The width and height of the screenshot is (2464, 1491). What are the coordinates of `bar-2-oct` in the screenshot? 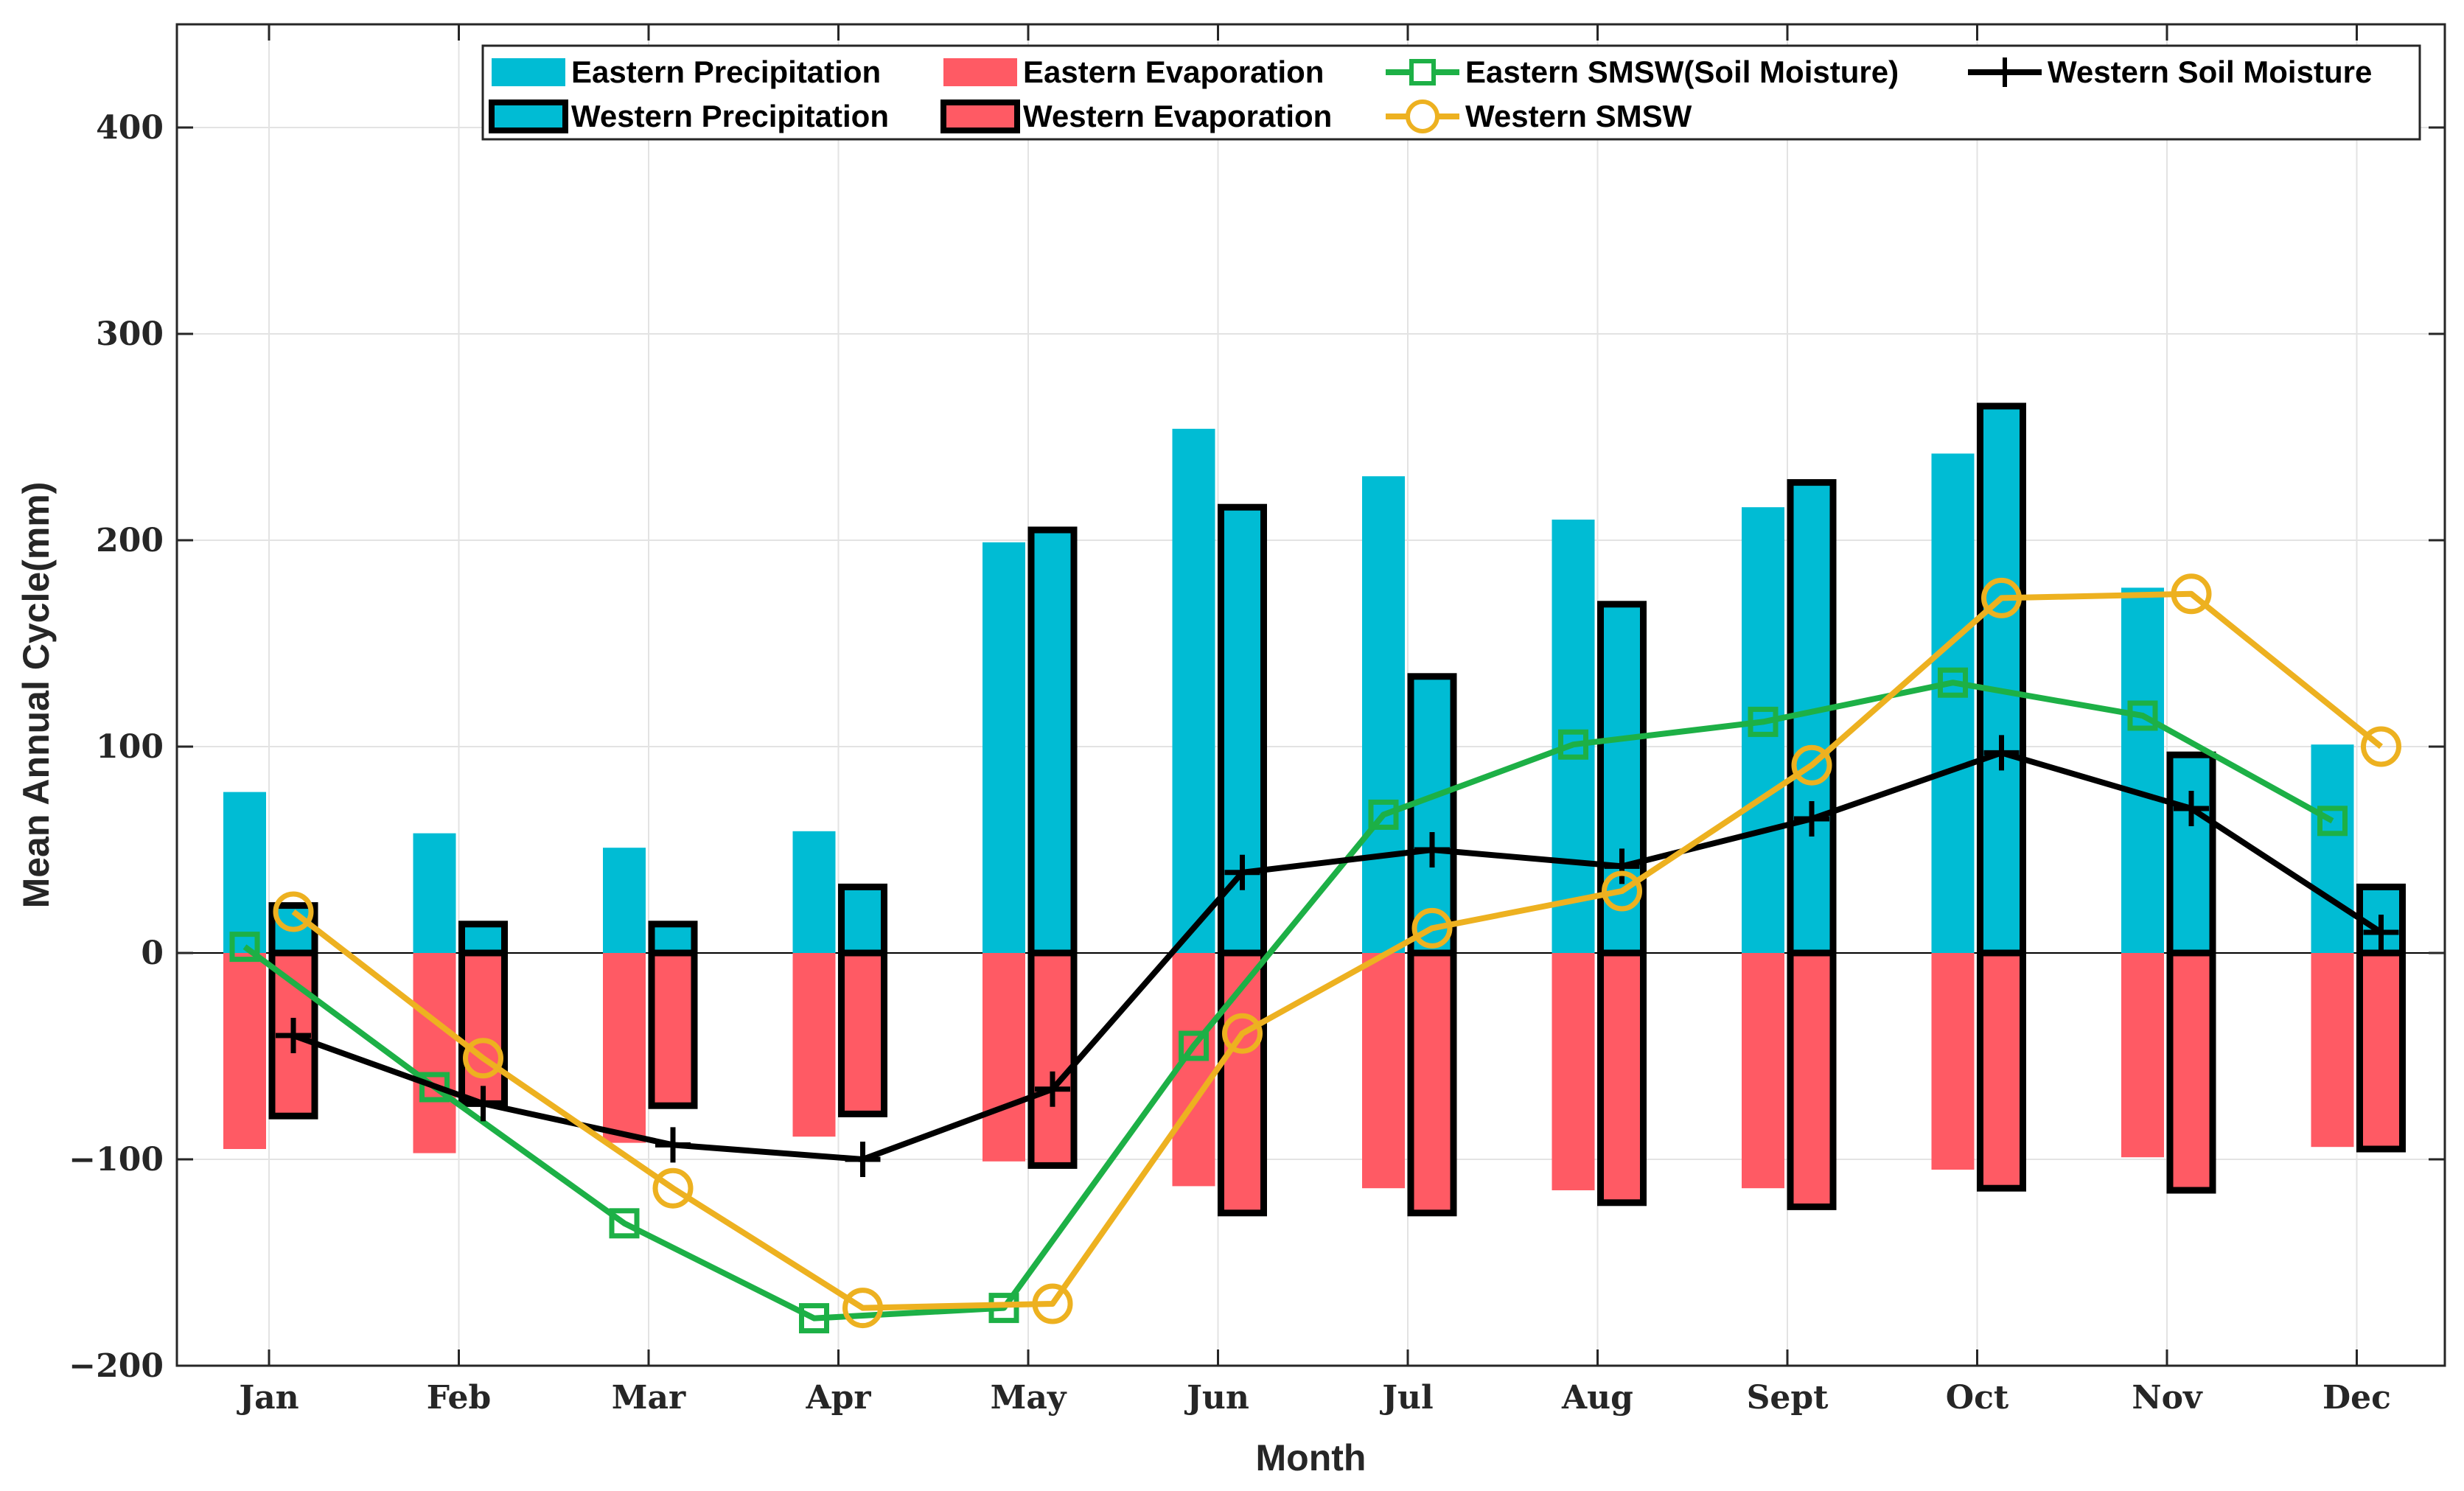 It's located at (2001, 679).